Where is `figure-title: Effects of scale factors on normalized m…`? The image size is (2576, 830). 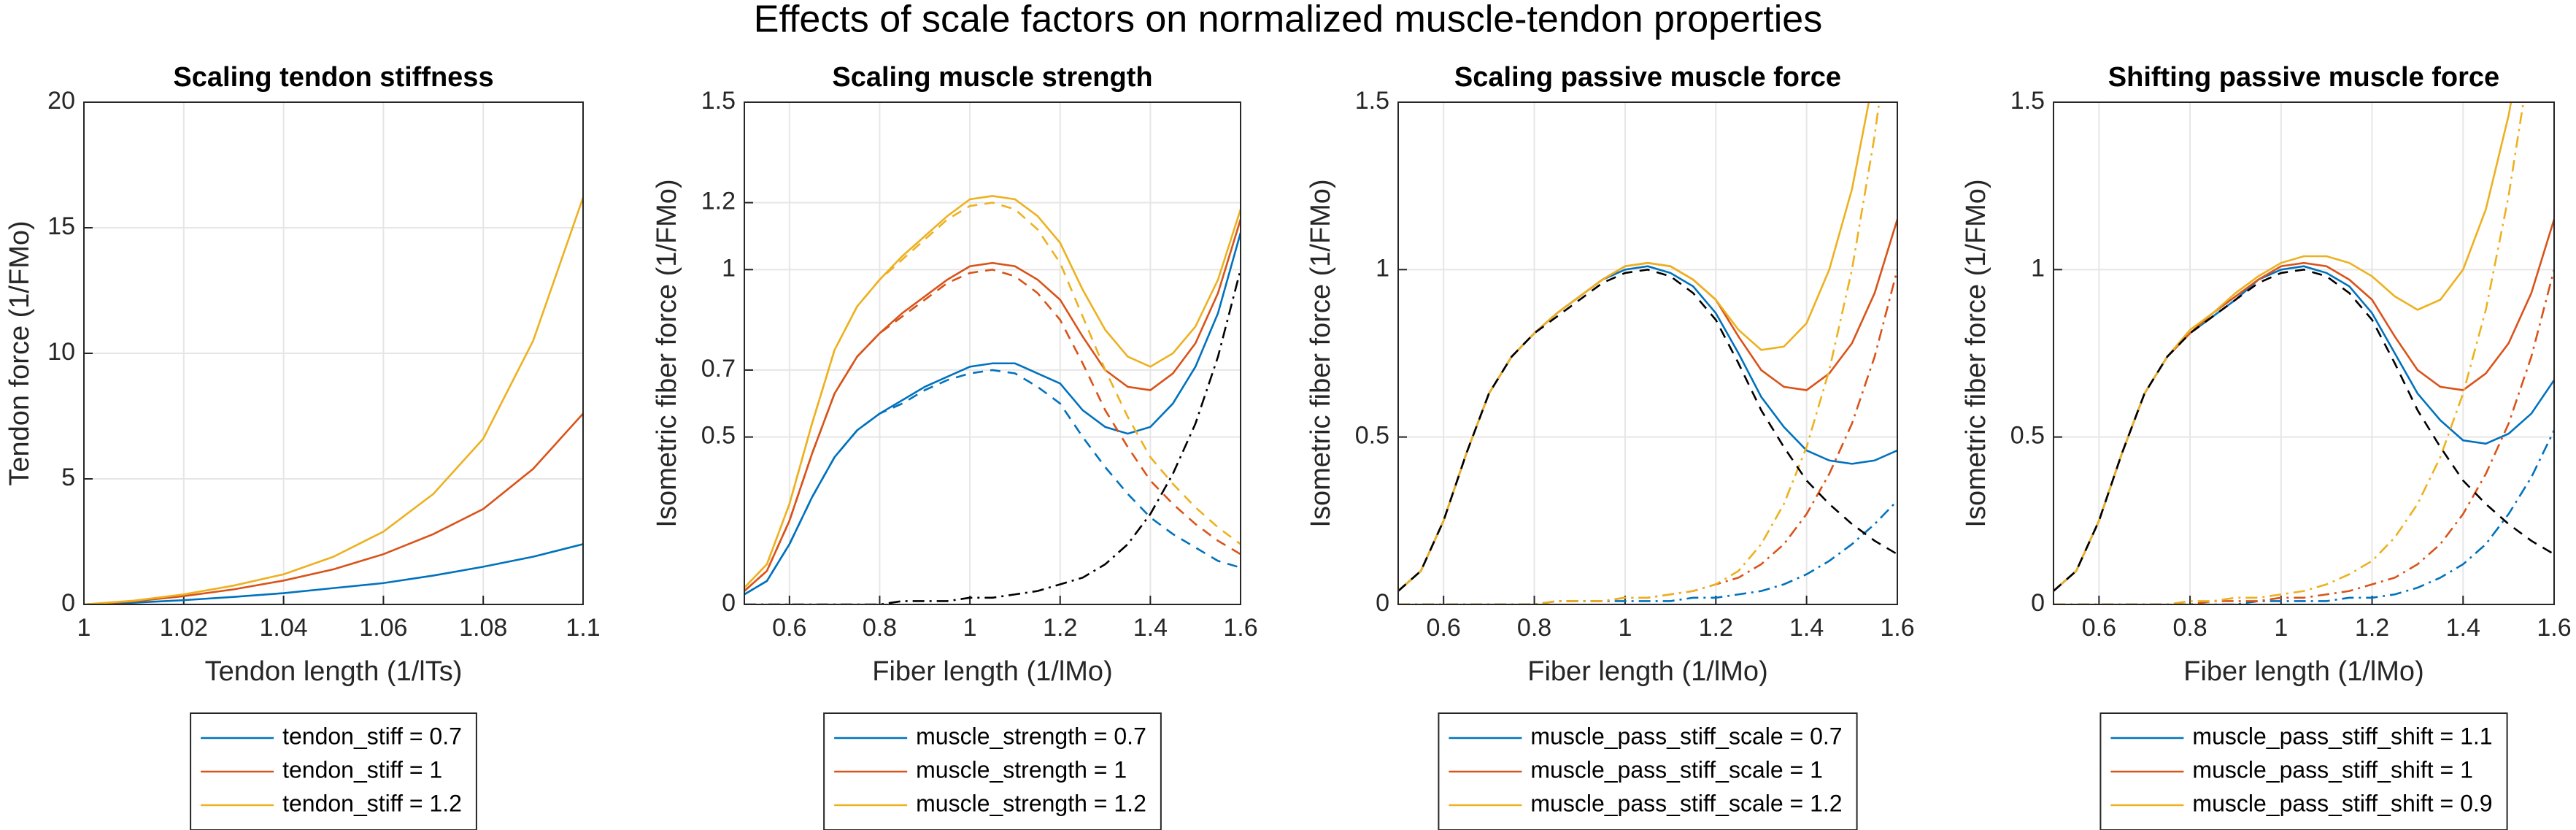
figure-title: Effects of scale factors on normalized m… is located at coordinates (1288, 20).